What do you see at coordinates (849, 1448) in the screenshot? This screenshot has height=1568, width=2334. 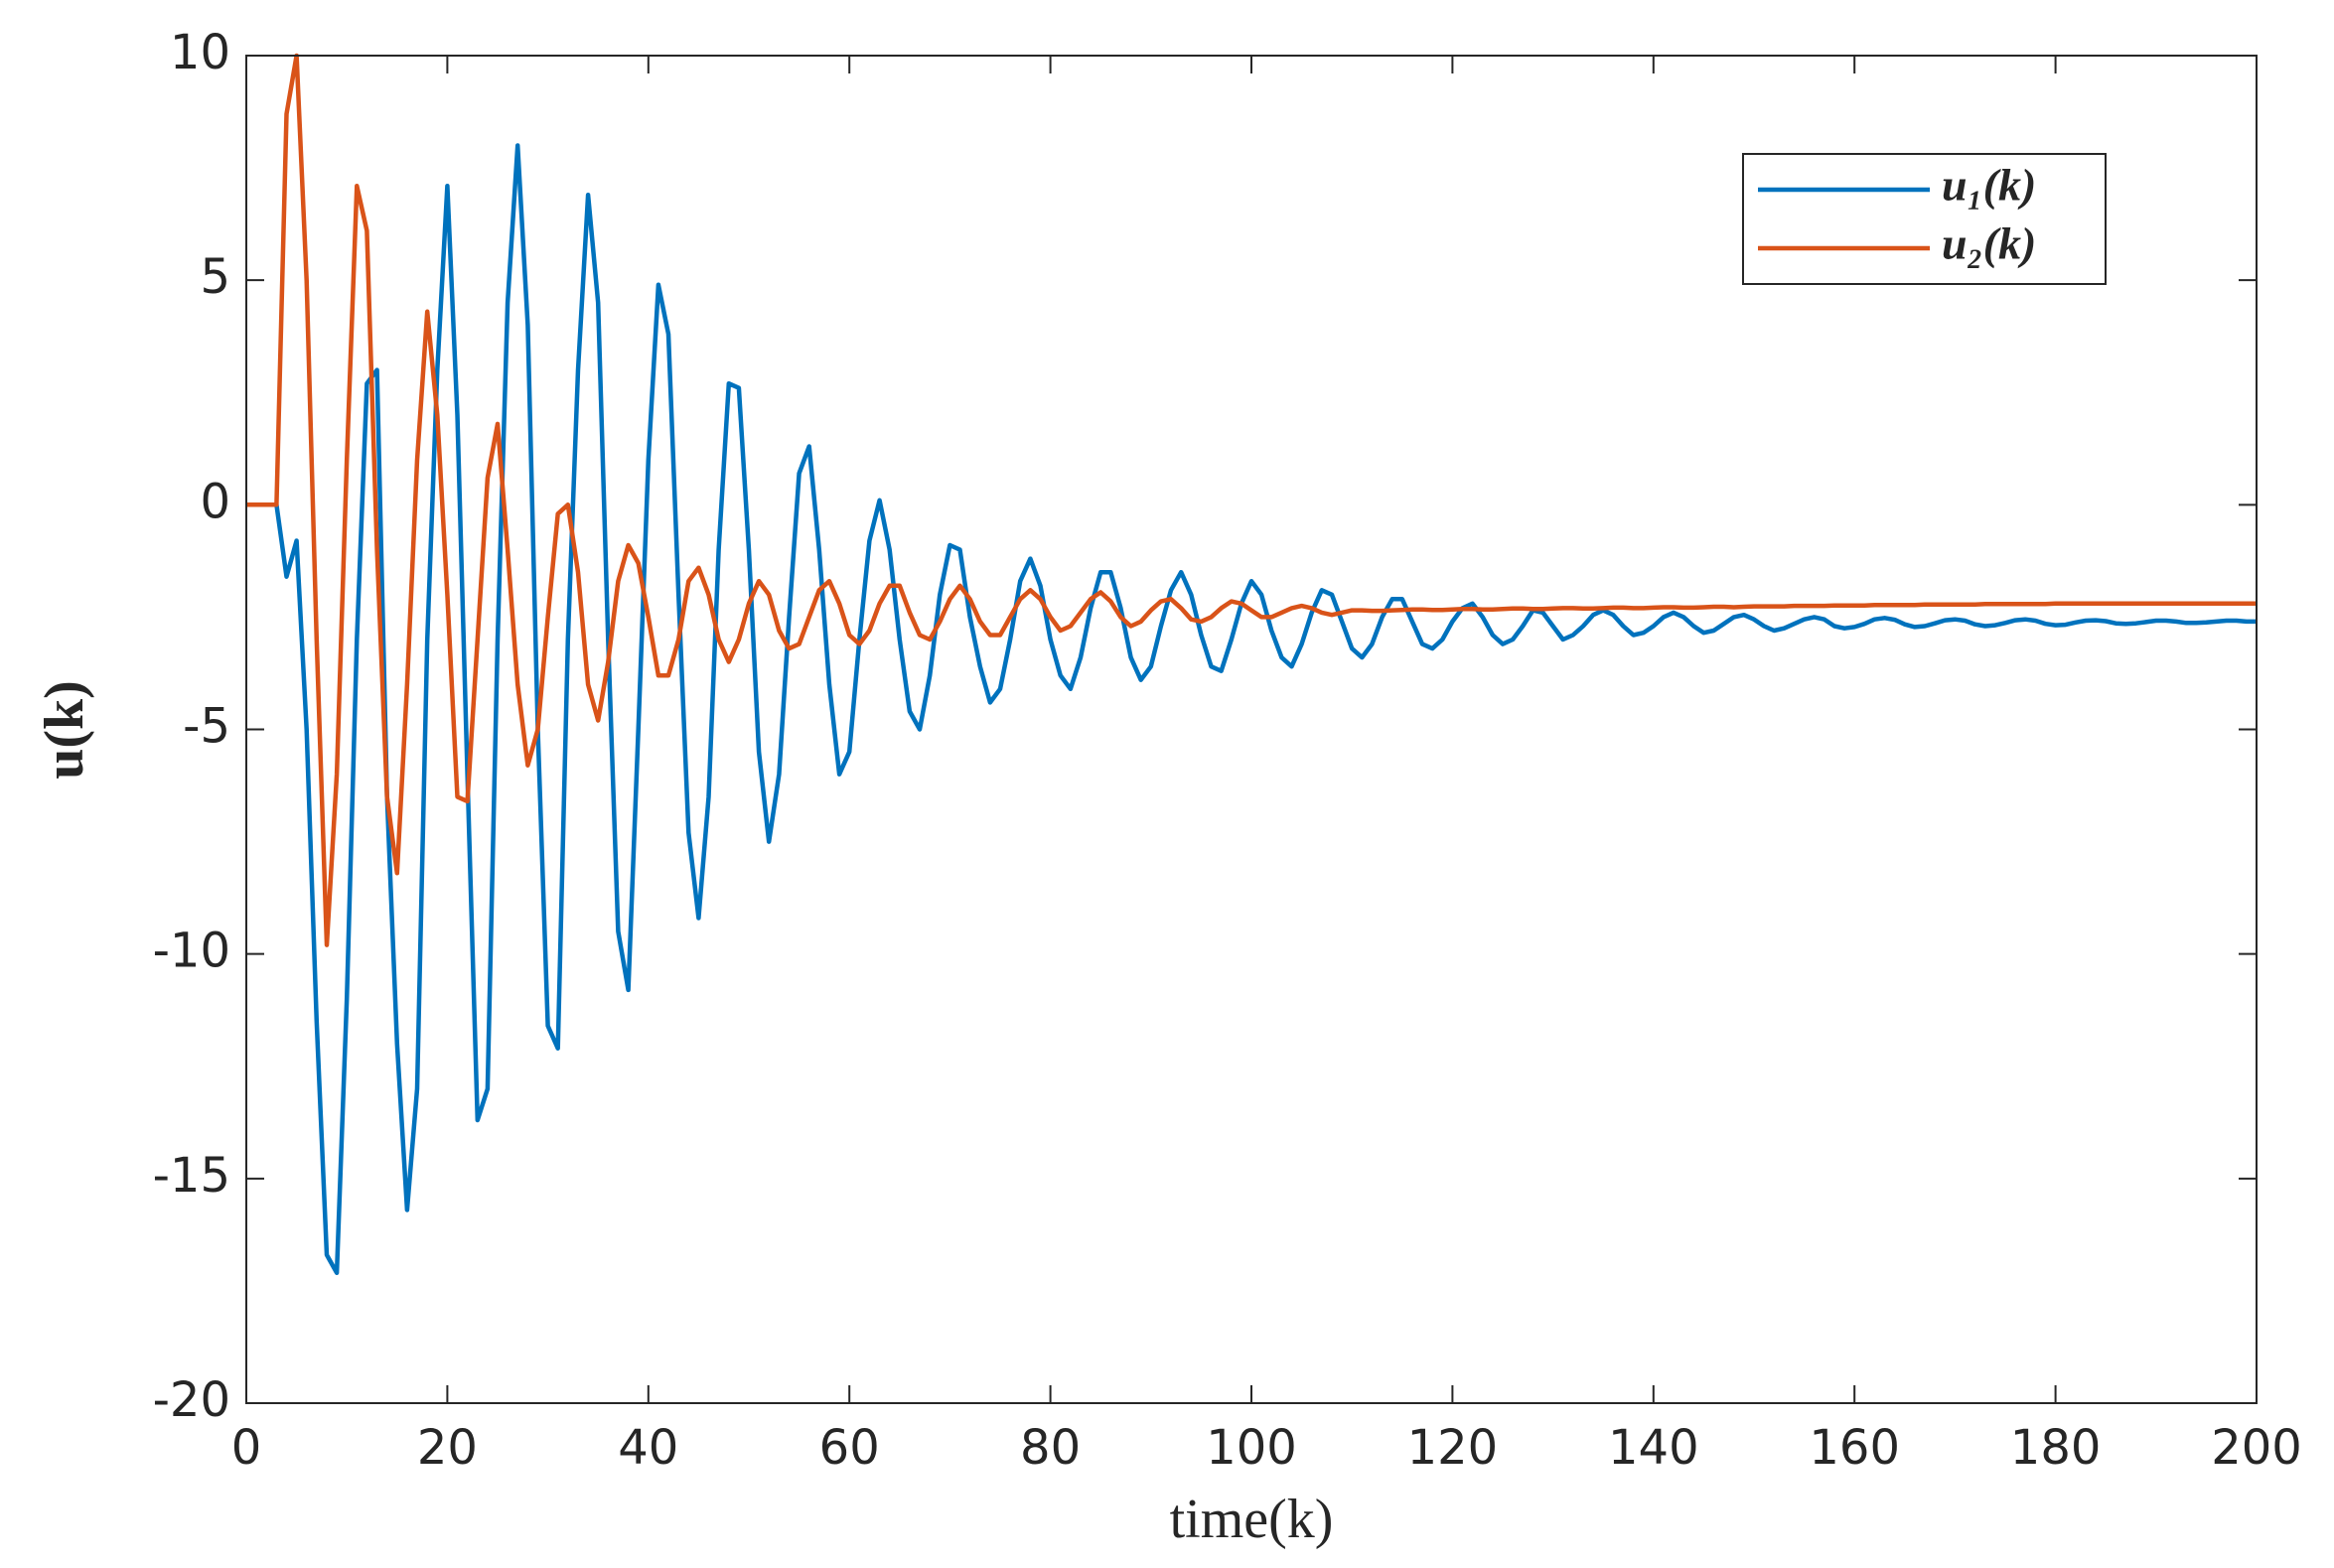 I see `x-tick-label: 60` at bounding box center [849, 1448].